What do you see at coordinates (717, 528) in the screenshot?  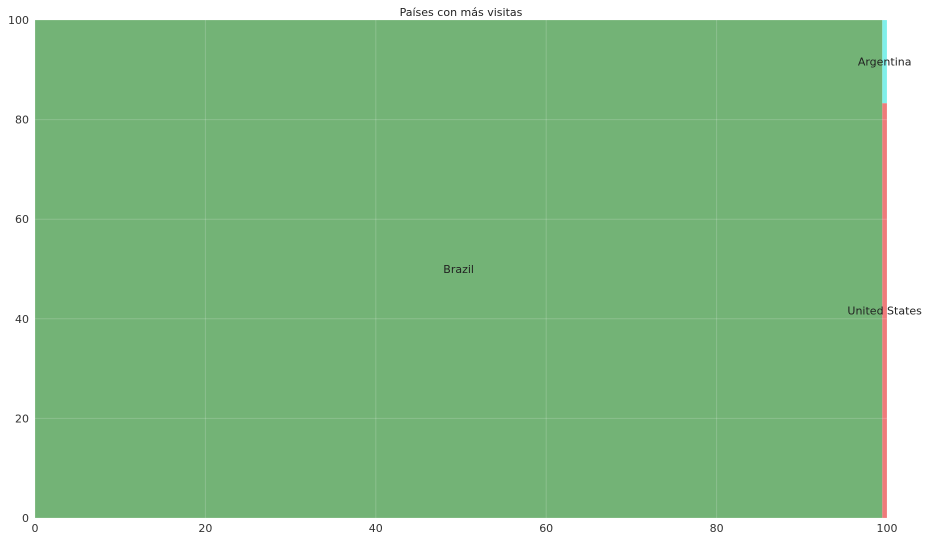 I see `x-tick-label: 80` at bounding box center [717, 528].